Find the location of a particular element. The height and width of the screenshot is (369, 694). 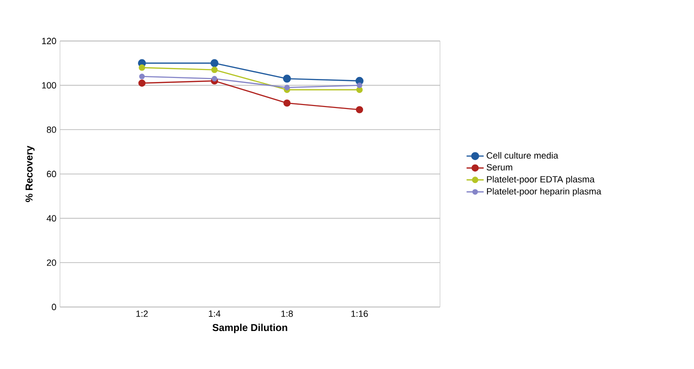

x-tick-label: 1:2 is located at coordinates (142, 313).